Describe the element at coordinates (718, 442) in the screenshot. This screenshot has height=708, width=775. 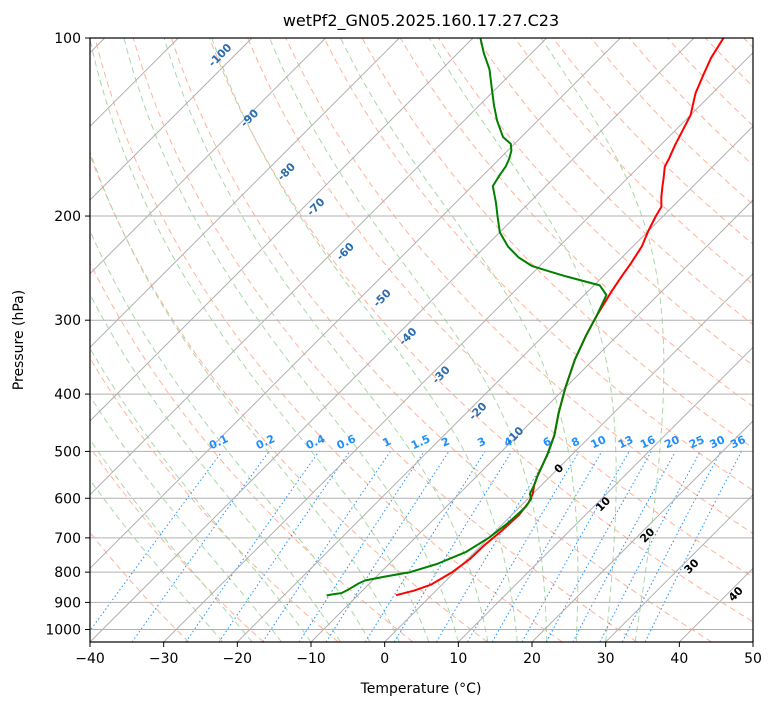
I see `mixing-ratio-label: 30` at that location.